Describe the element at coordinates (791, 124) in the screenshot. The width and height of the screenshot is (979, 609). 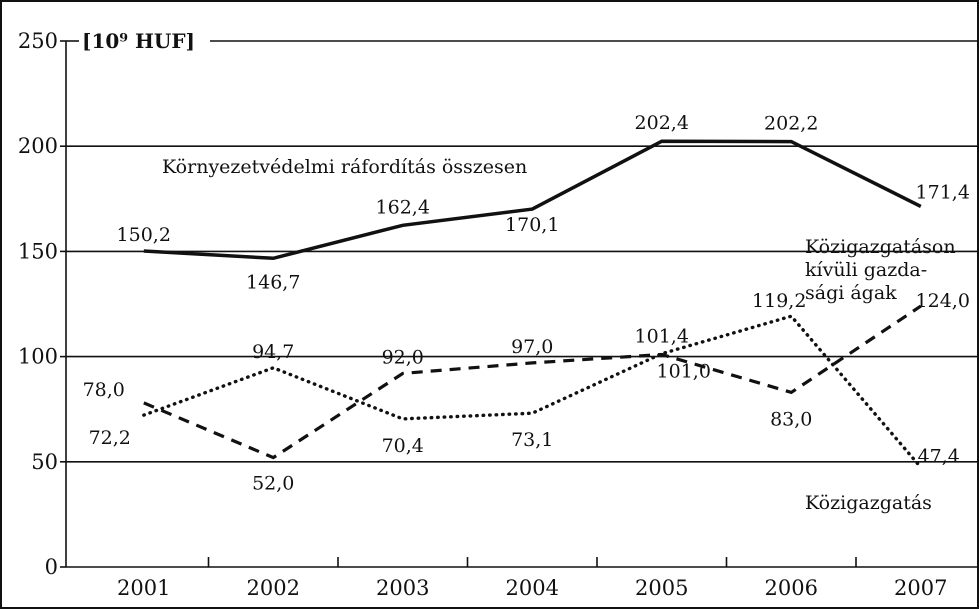
I see `data-label-total-2006: 202,2` at that location.